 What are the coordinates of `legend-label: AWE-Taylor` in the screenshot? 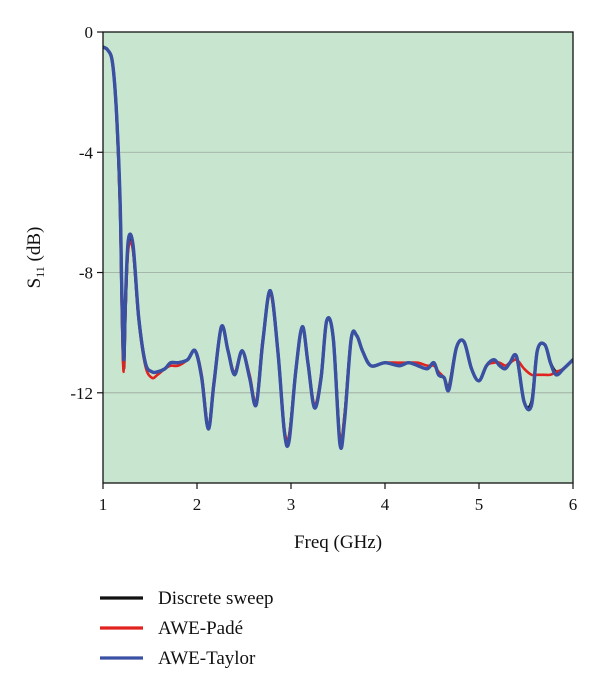 It's located at (207, 658).